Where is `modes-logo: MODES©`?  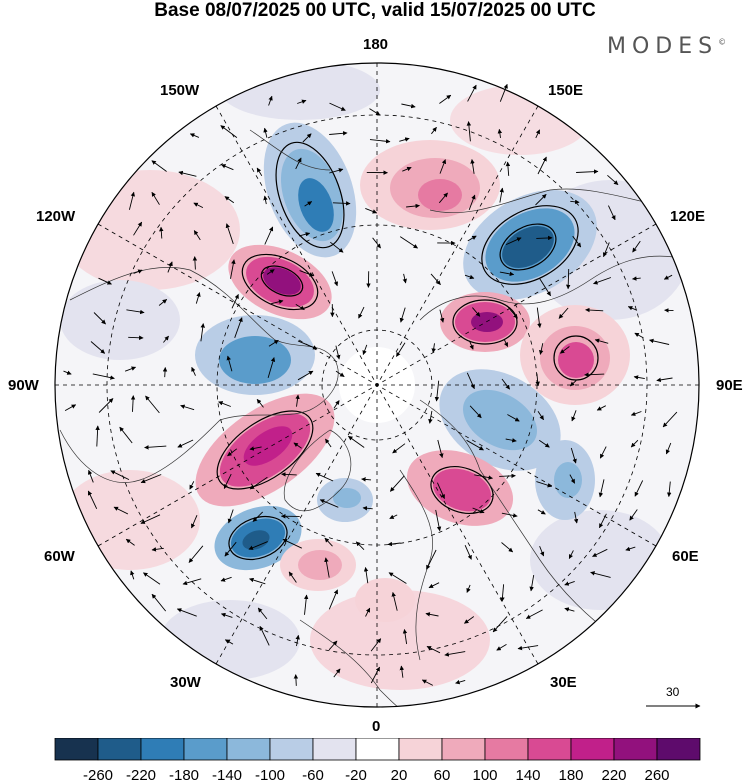 modes-logo: MODES© is located at coordinates (666, 46).